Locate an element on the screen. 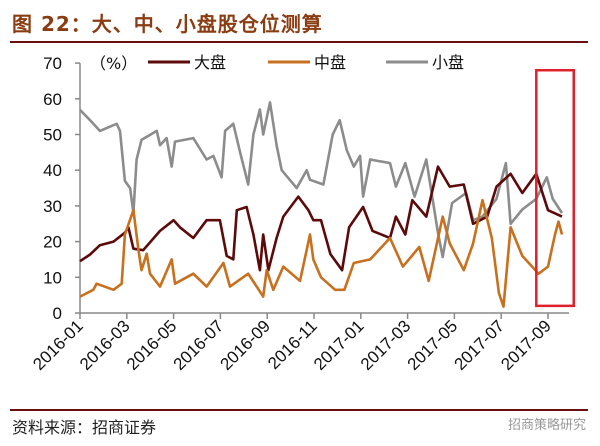 The image size is (600, 446). x-tick-label: 2017-09 is located at coordinates (526, 345).